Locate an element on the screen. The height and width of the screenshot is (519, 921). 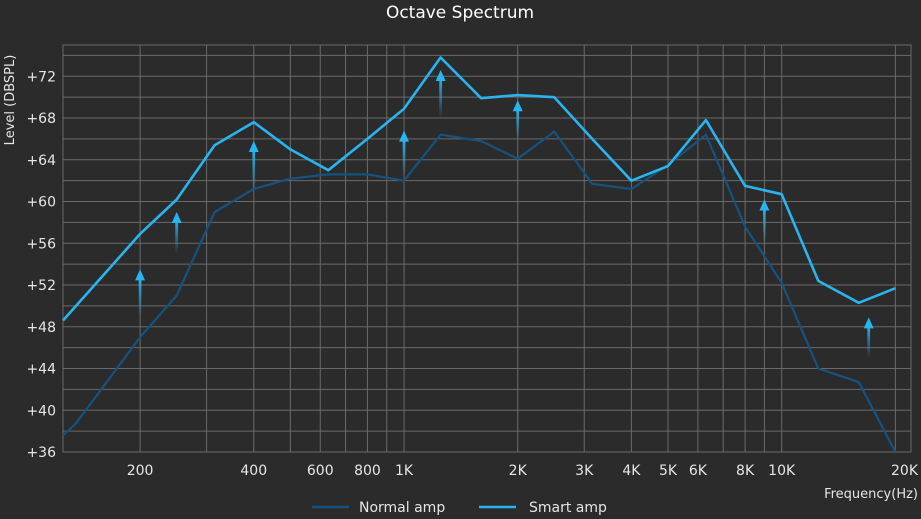
y-axis-label: Level (DBSPL) is located at coordinates (10, 100).